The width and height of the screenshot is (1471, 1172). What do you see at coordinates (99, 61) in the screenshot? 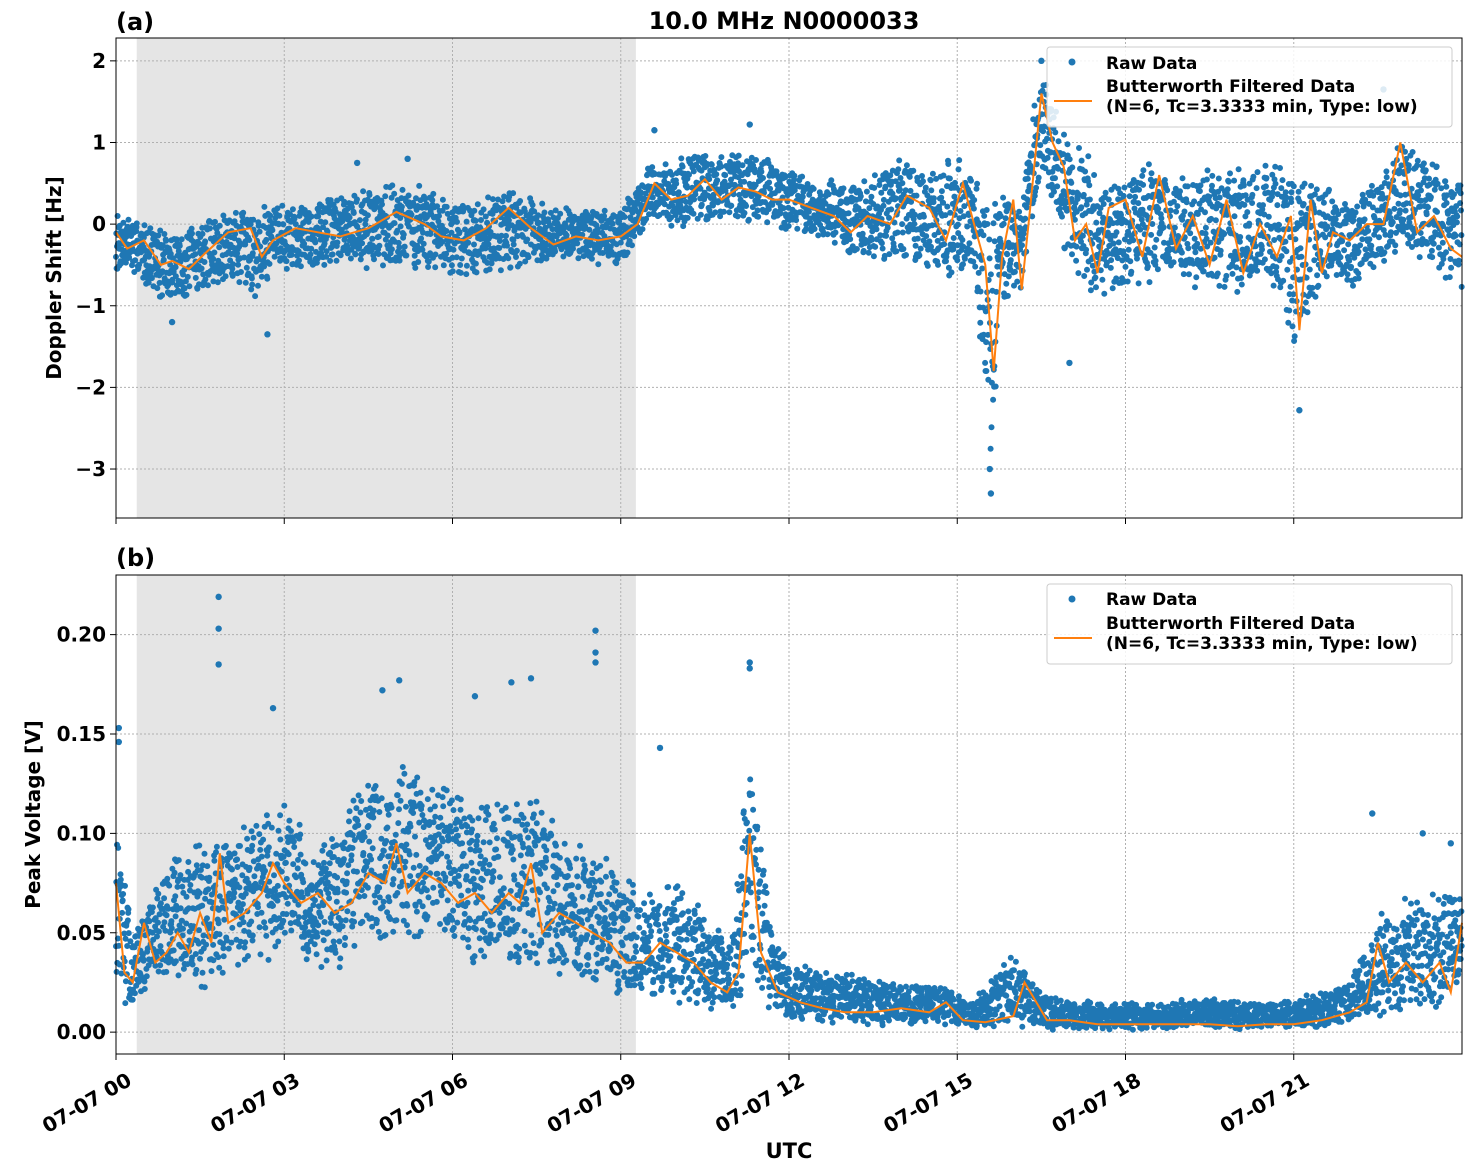
I see `y-tick-label: 2` at bounding box center [99, 61].